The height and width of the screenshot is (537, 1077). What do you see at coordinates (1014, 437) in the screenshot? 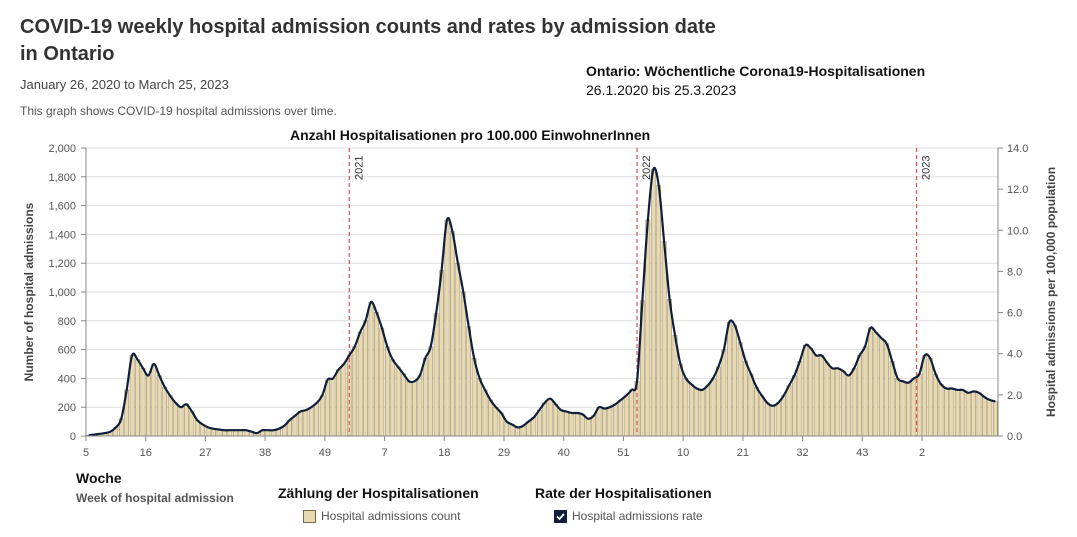
I see `y2-tick-label: 0.0` at bounding box center [1014, 437].